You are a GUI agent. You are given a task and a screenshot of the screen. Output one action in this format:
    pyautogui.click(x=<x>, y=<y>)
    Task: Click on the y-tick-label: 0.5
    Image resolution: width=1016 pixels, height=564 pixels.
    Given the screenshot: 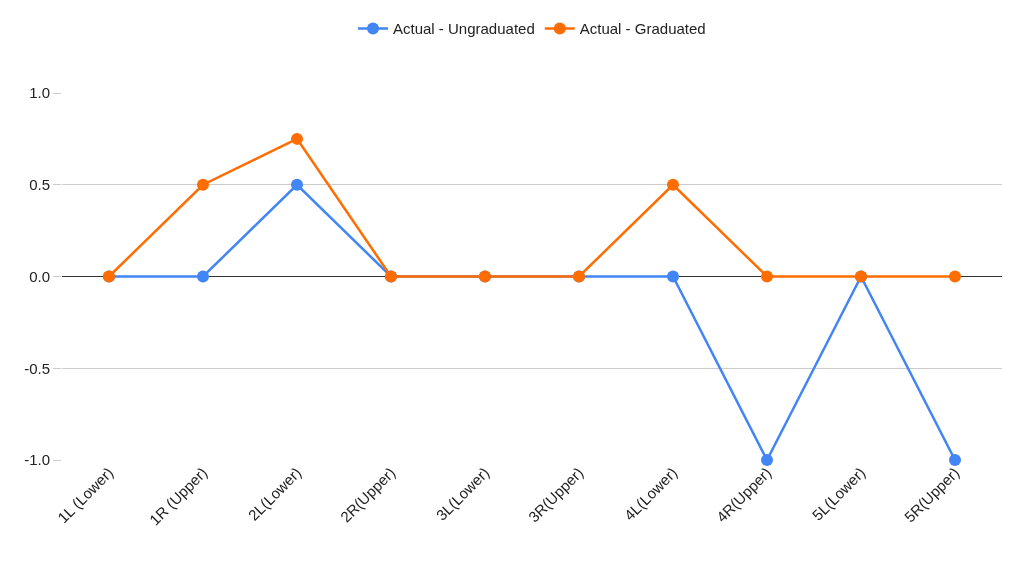 What is the action you would take?
    pyautogui.click(x=39, y=184)
    